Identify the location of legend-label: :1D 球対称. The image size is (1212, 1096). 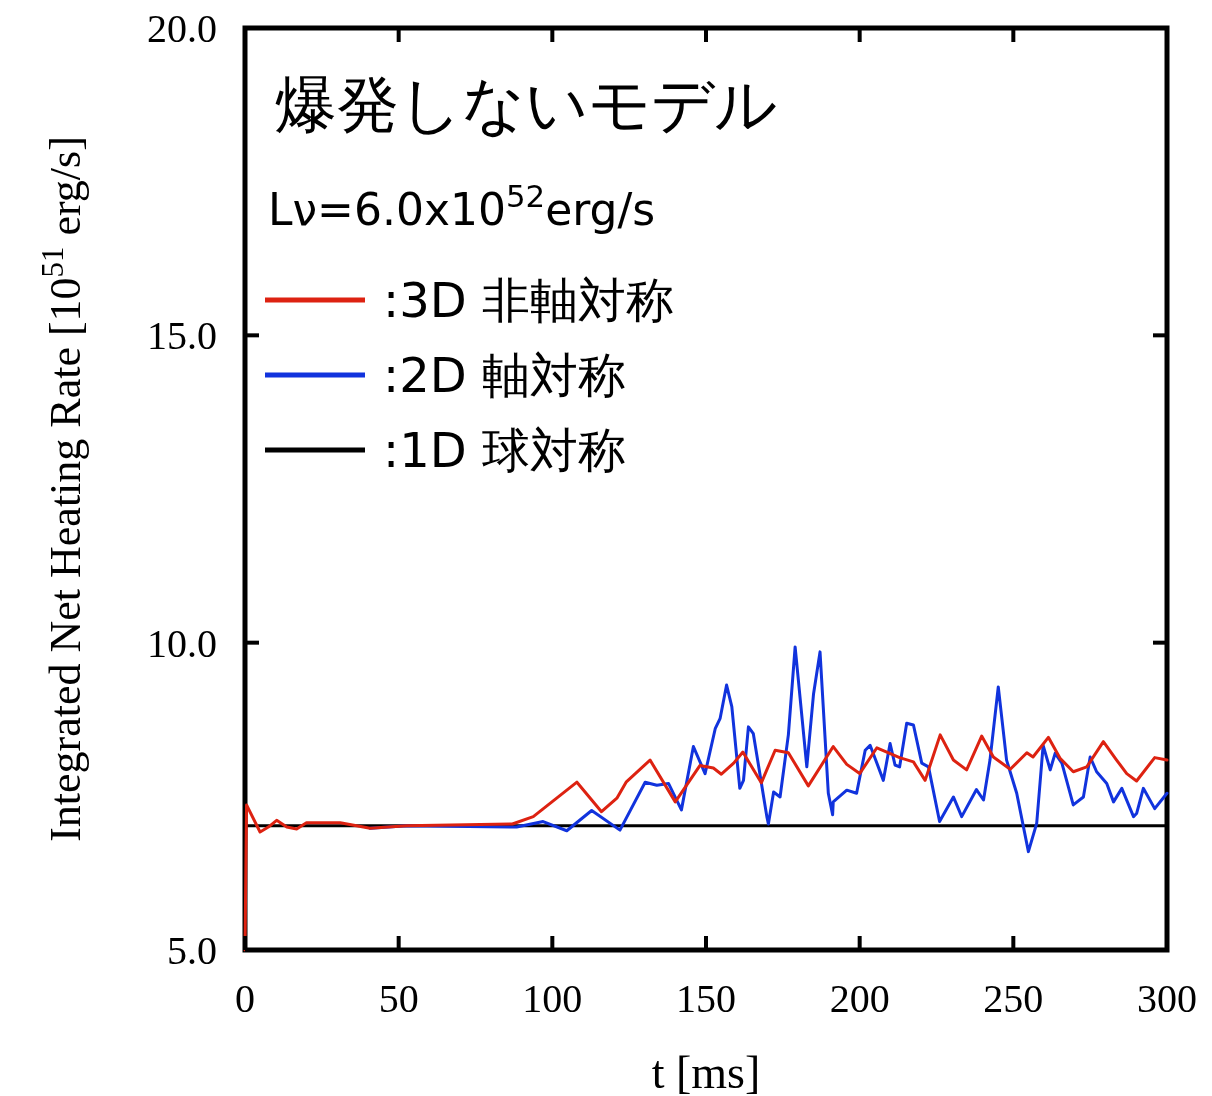
(504, 449).